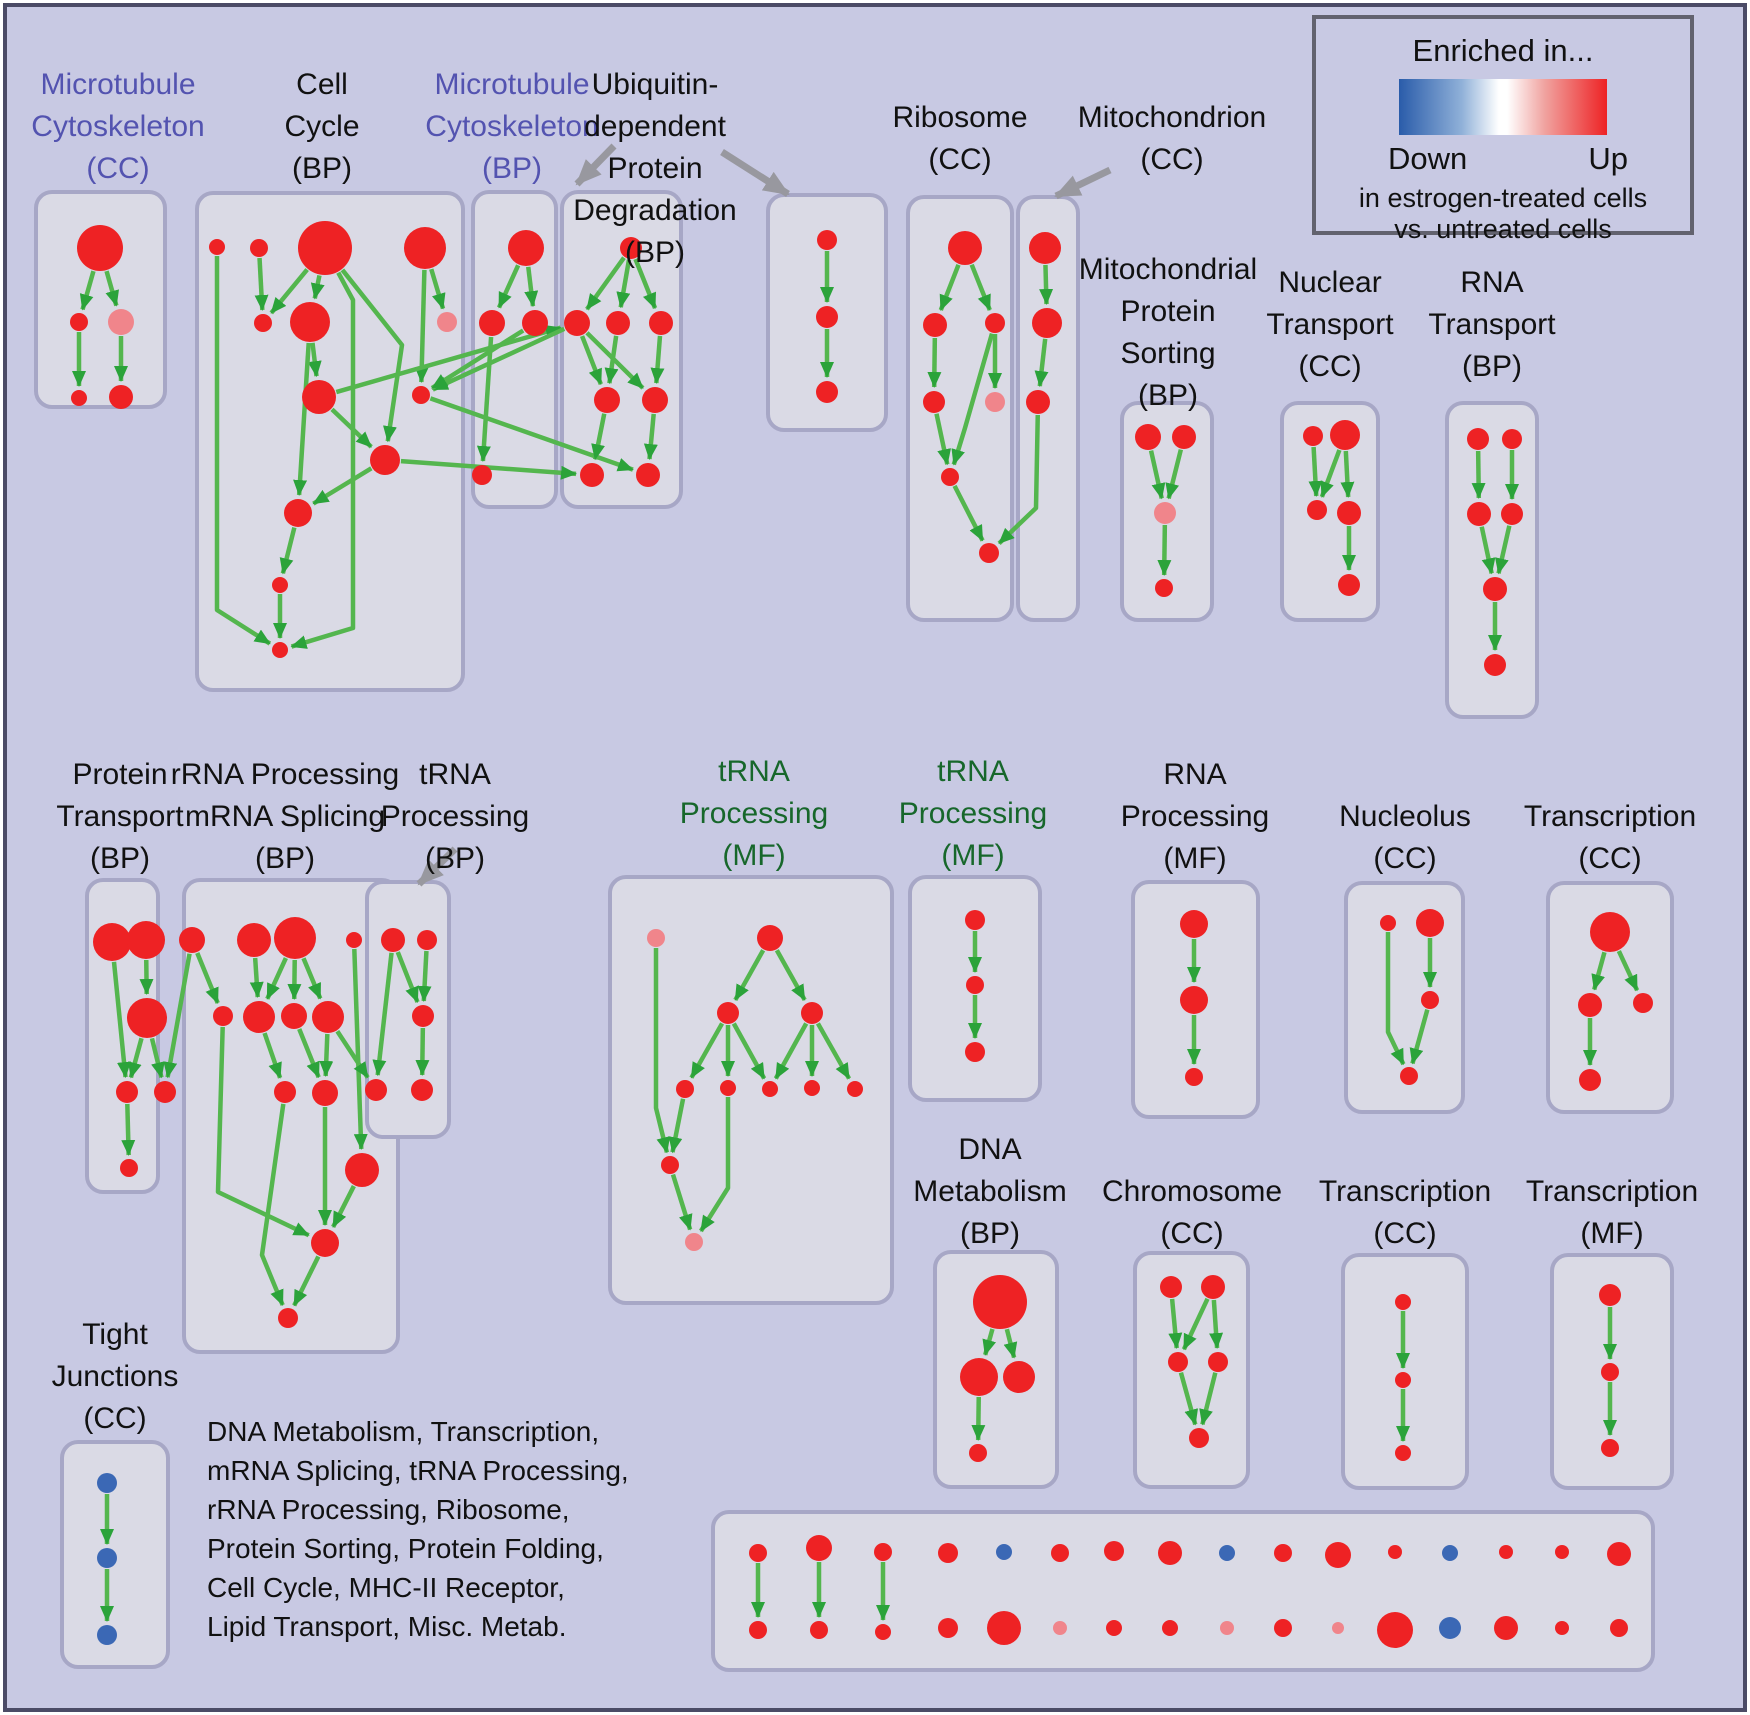 The width and height of the screenshot is (1750, 1715). I want to click on node-mb12, so click(1395, 1630).